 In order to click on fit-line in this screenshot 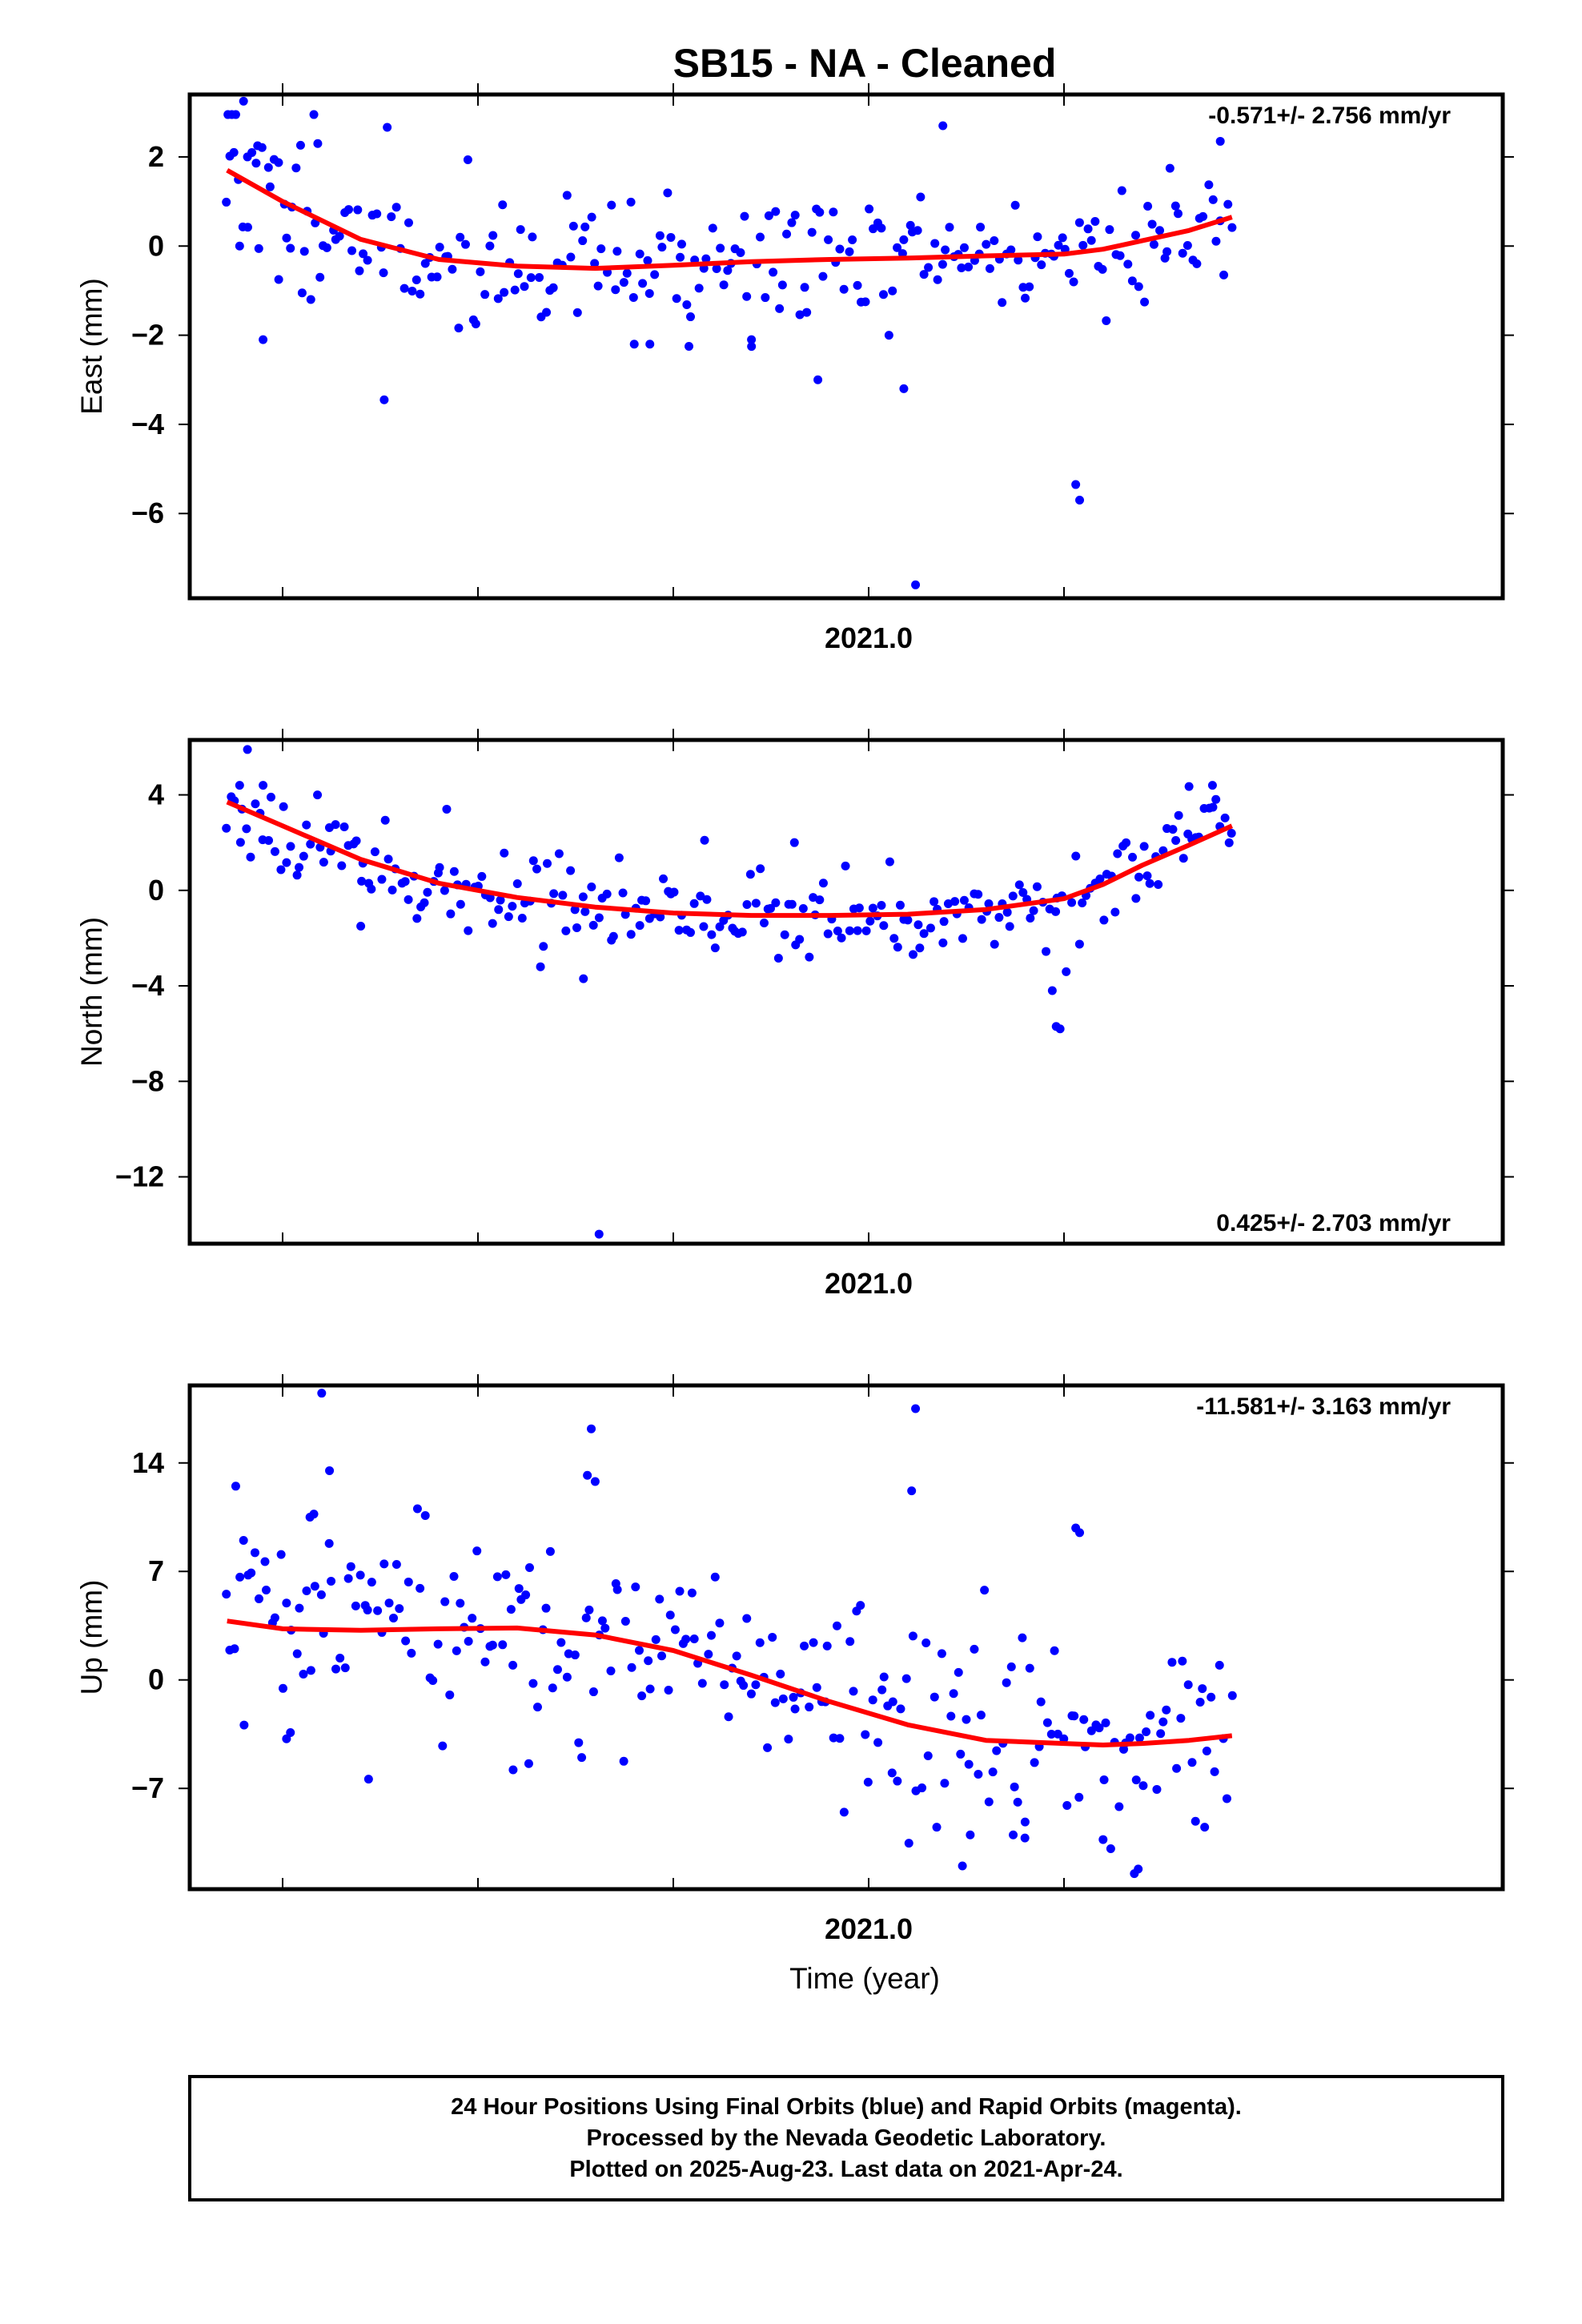, I will do `click(730, 1683)`.